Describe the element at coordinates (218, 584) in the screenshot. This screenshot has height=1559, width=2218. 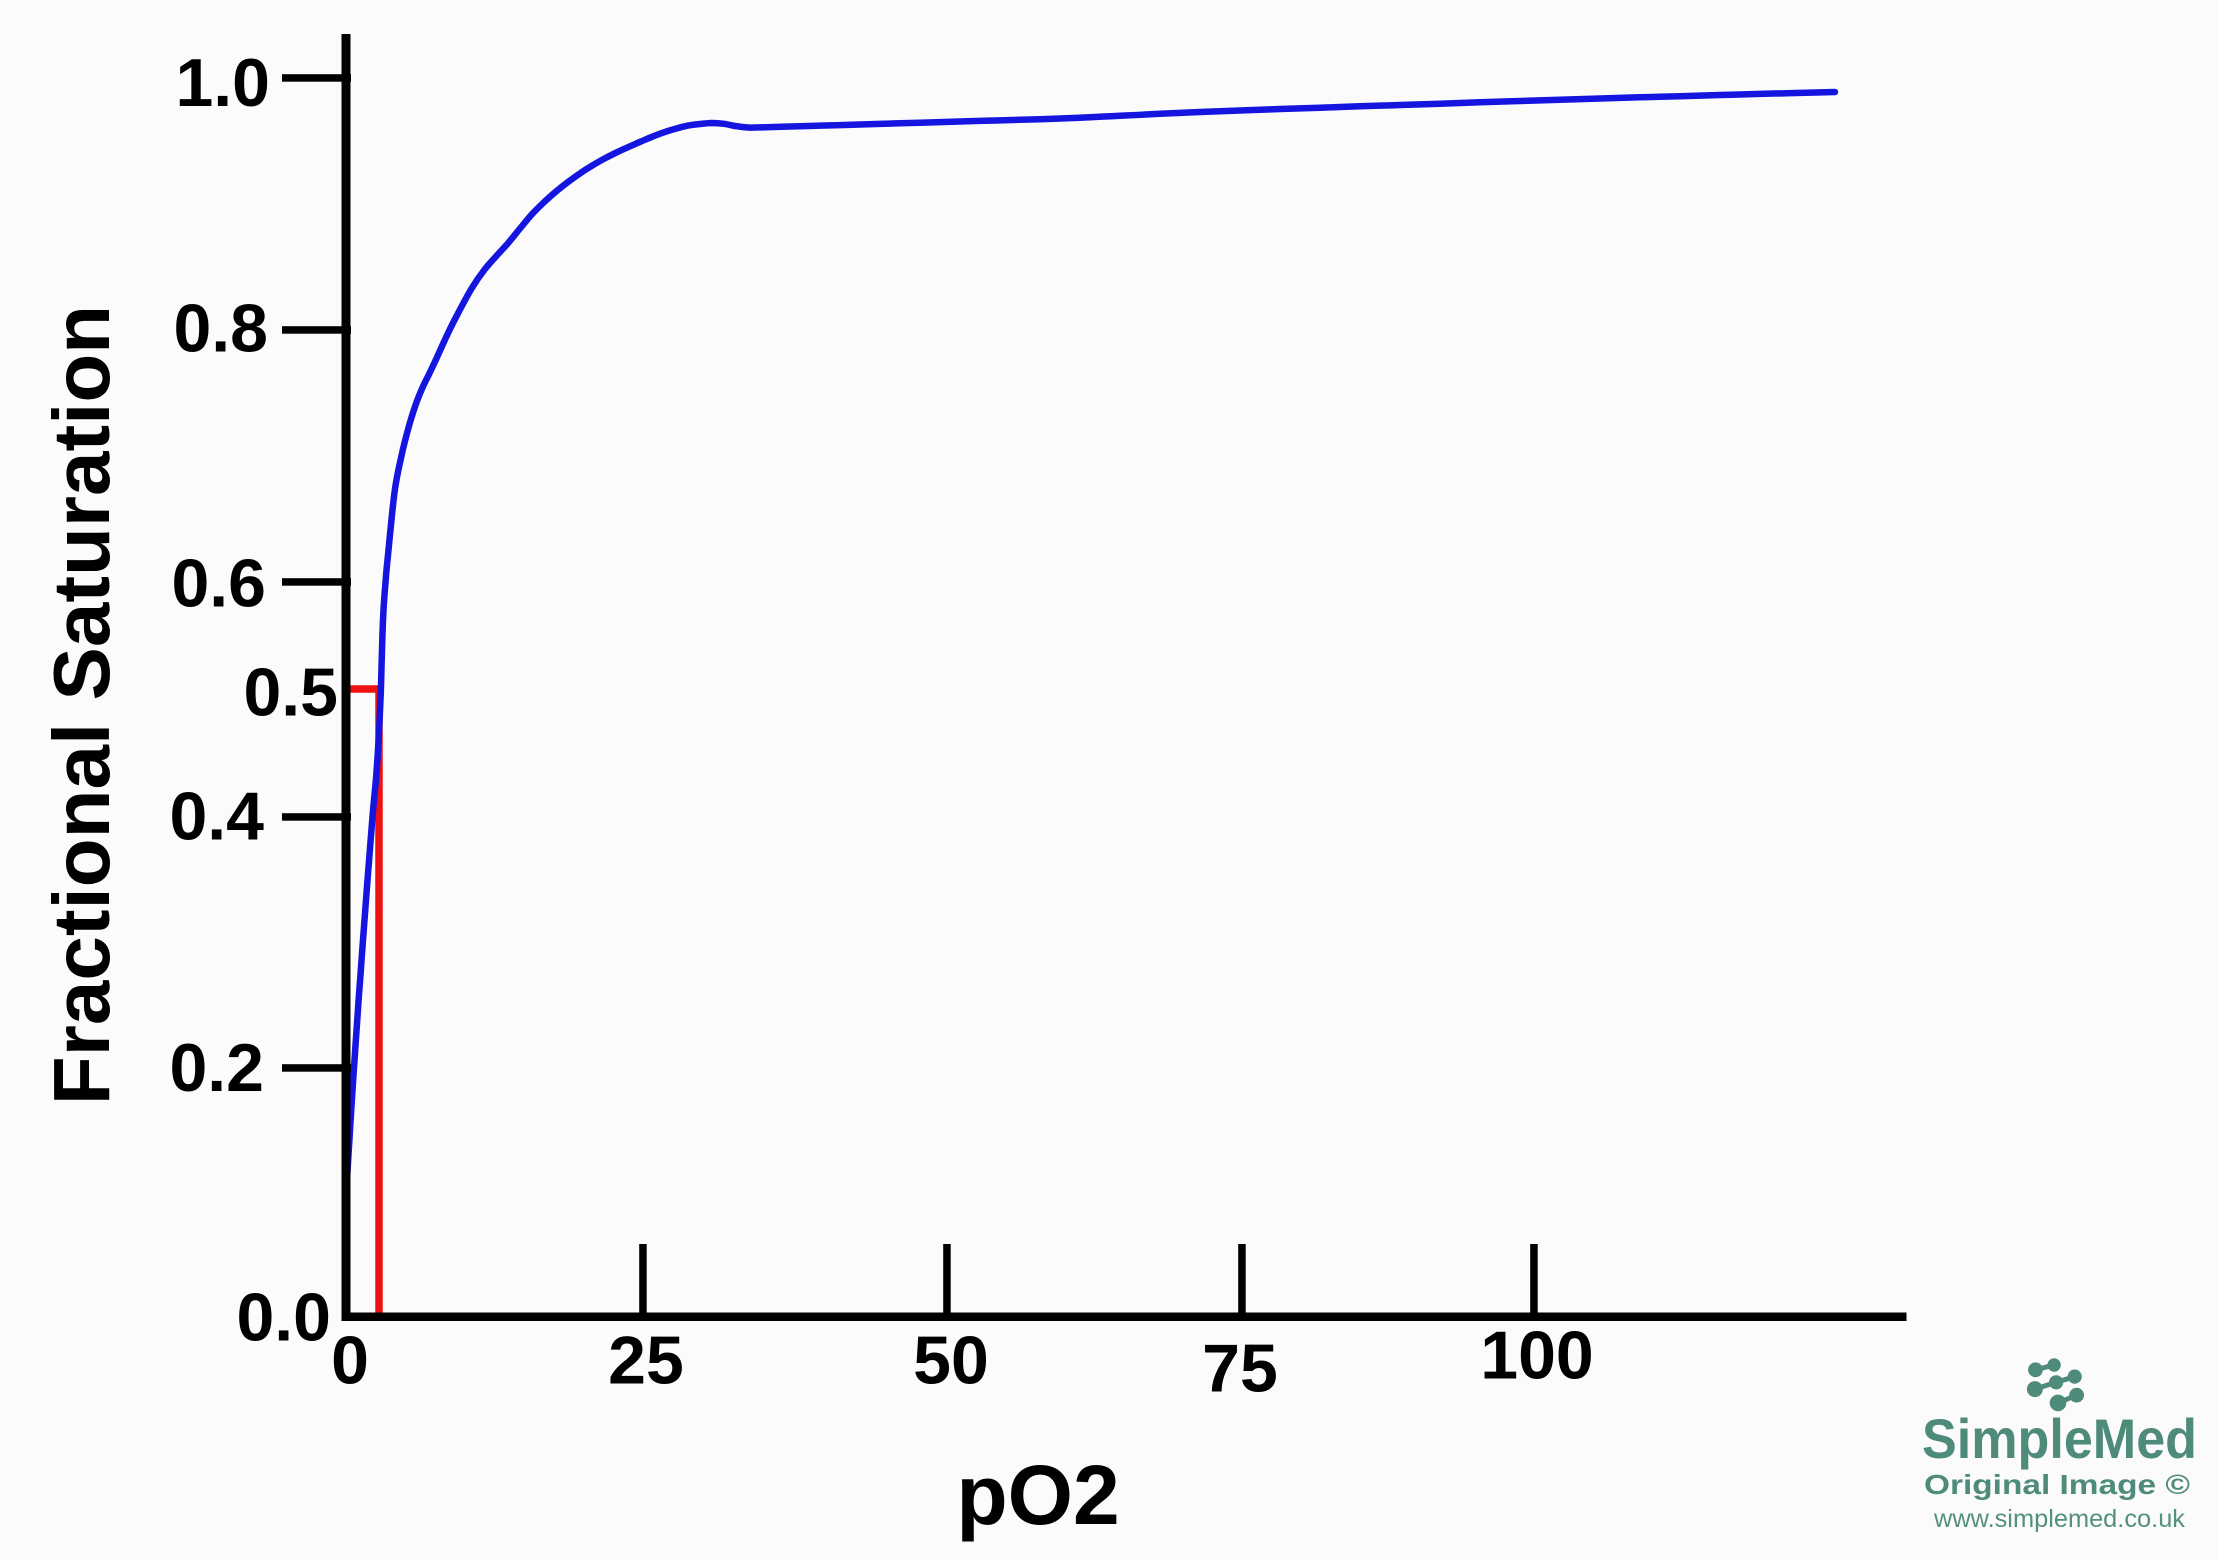
I see `svg-text: 0.6` at that location.